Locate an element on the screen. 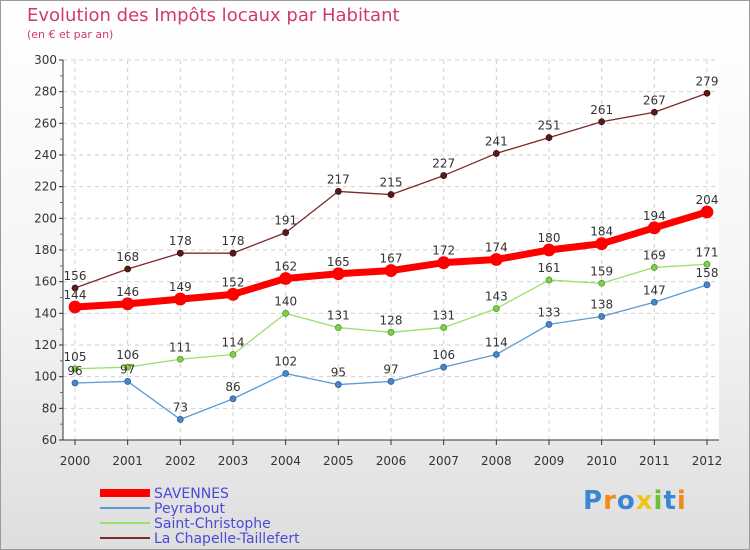 Image resolution: width=750 pixels, height=550 pixels. data-label-peyrabout: 73 is located at coordinates (180, 407).